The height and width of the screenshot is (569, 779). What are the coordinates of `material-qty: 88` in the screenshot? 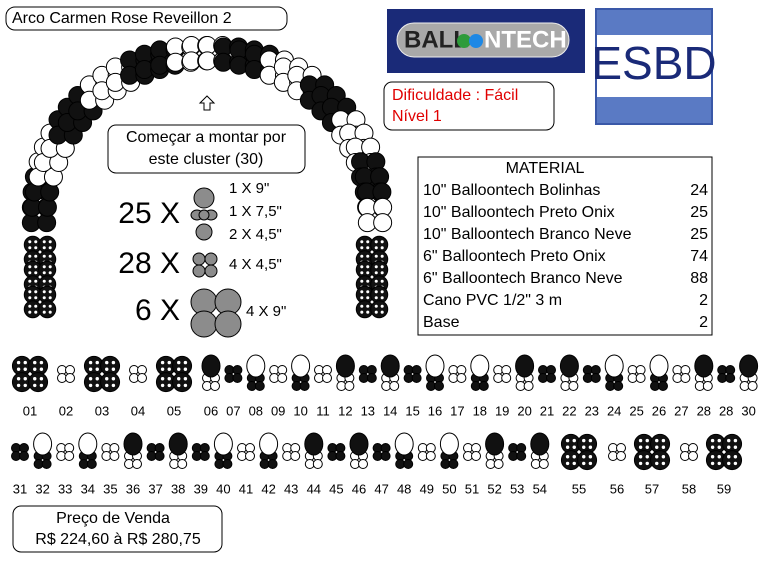 It's located at (699, 278).